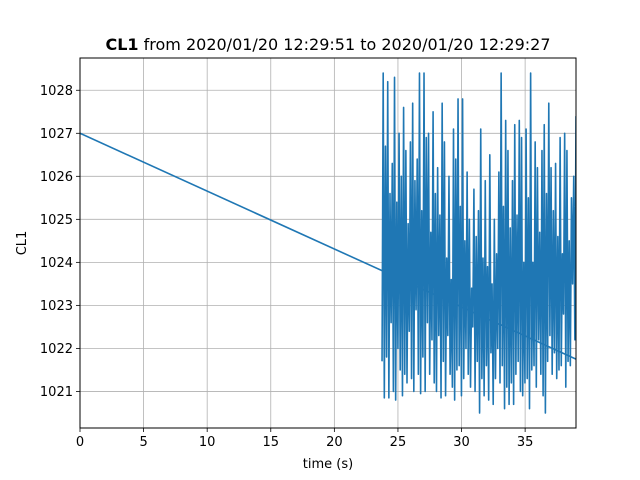 This screenshot has width=640, height=480. Describe the element at coordinates (398, 442) in the screenshot. I see `x-tick-label: 25` at that location.